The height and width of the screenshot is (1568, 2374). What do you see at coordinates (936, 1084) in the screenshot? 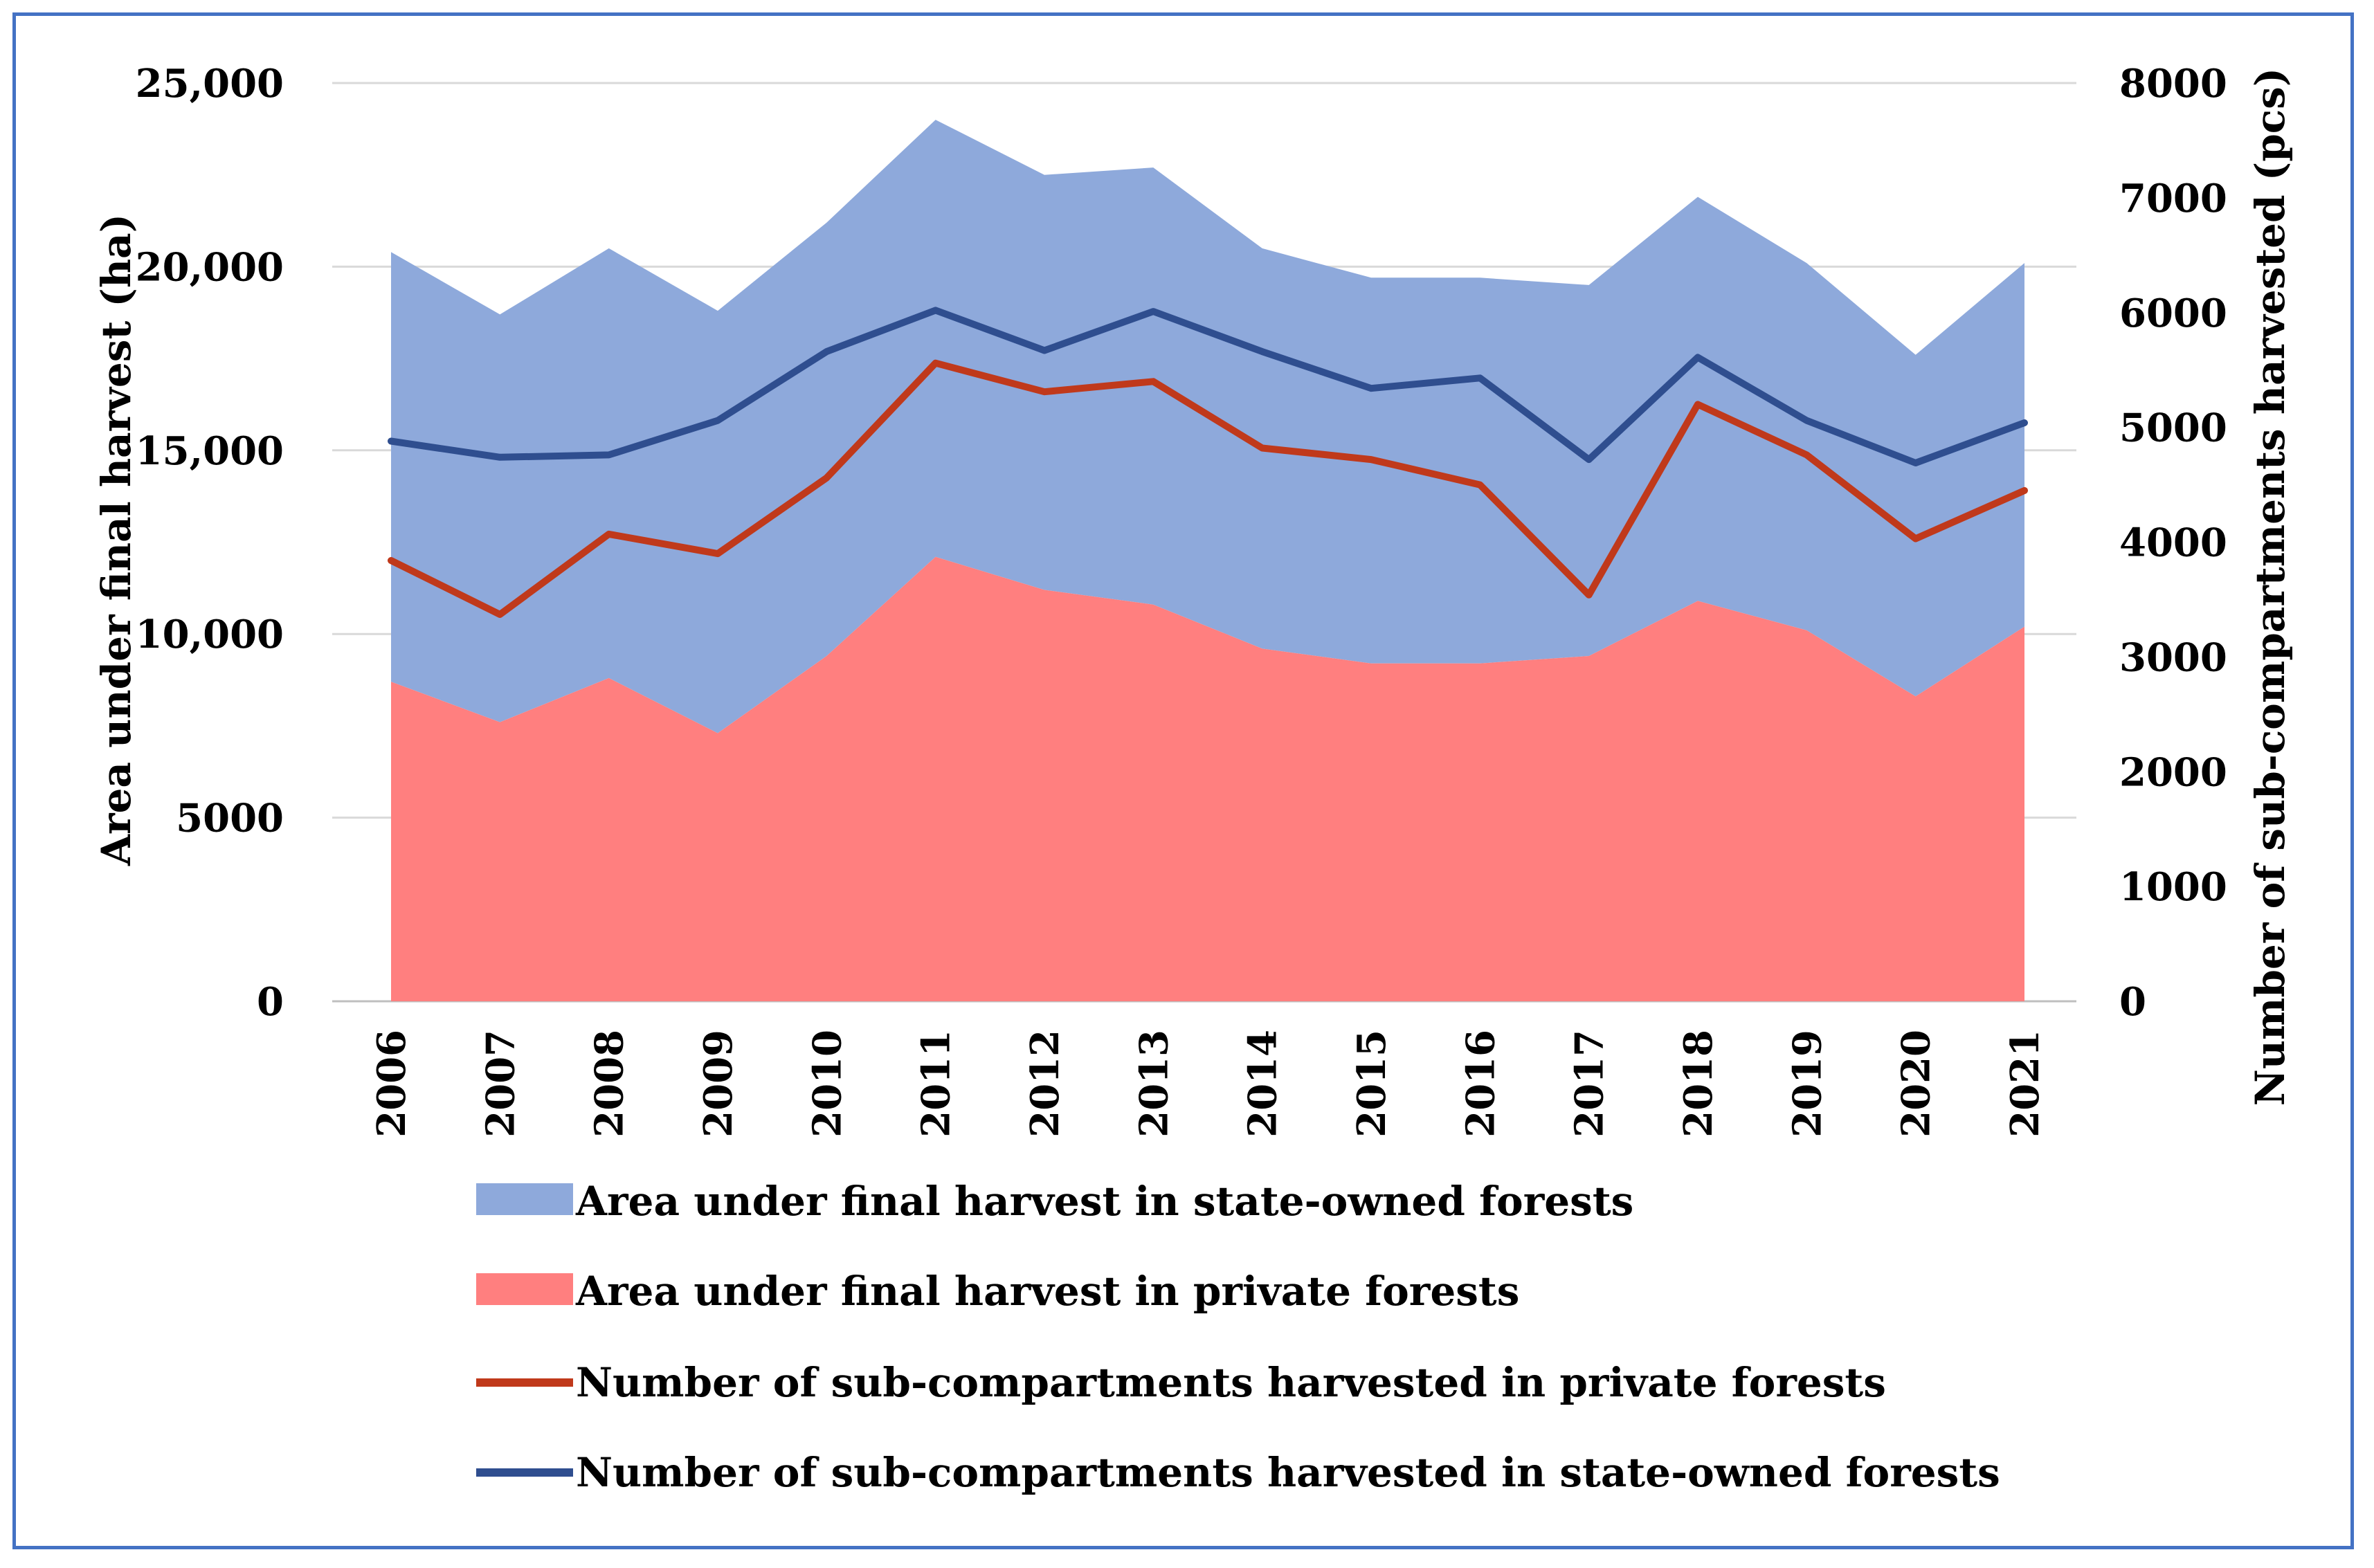
I see `x-tick-label: 2011` at bounding box center [936, 1084].